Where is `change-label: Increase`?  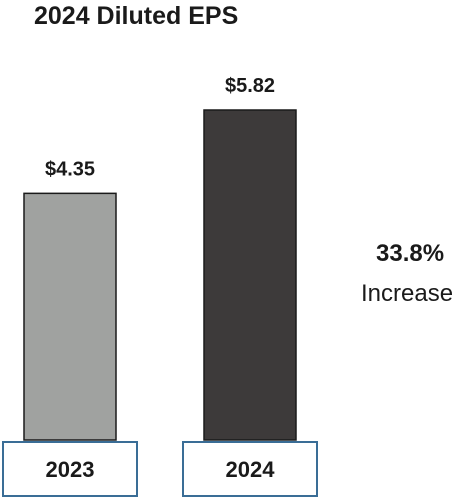 change-label: Increase is located at coordinates (407, 293).